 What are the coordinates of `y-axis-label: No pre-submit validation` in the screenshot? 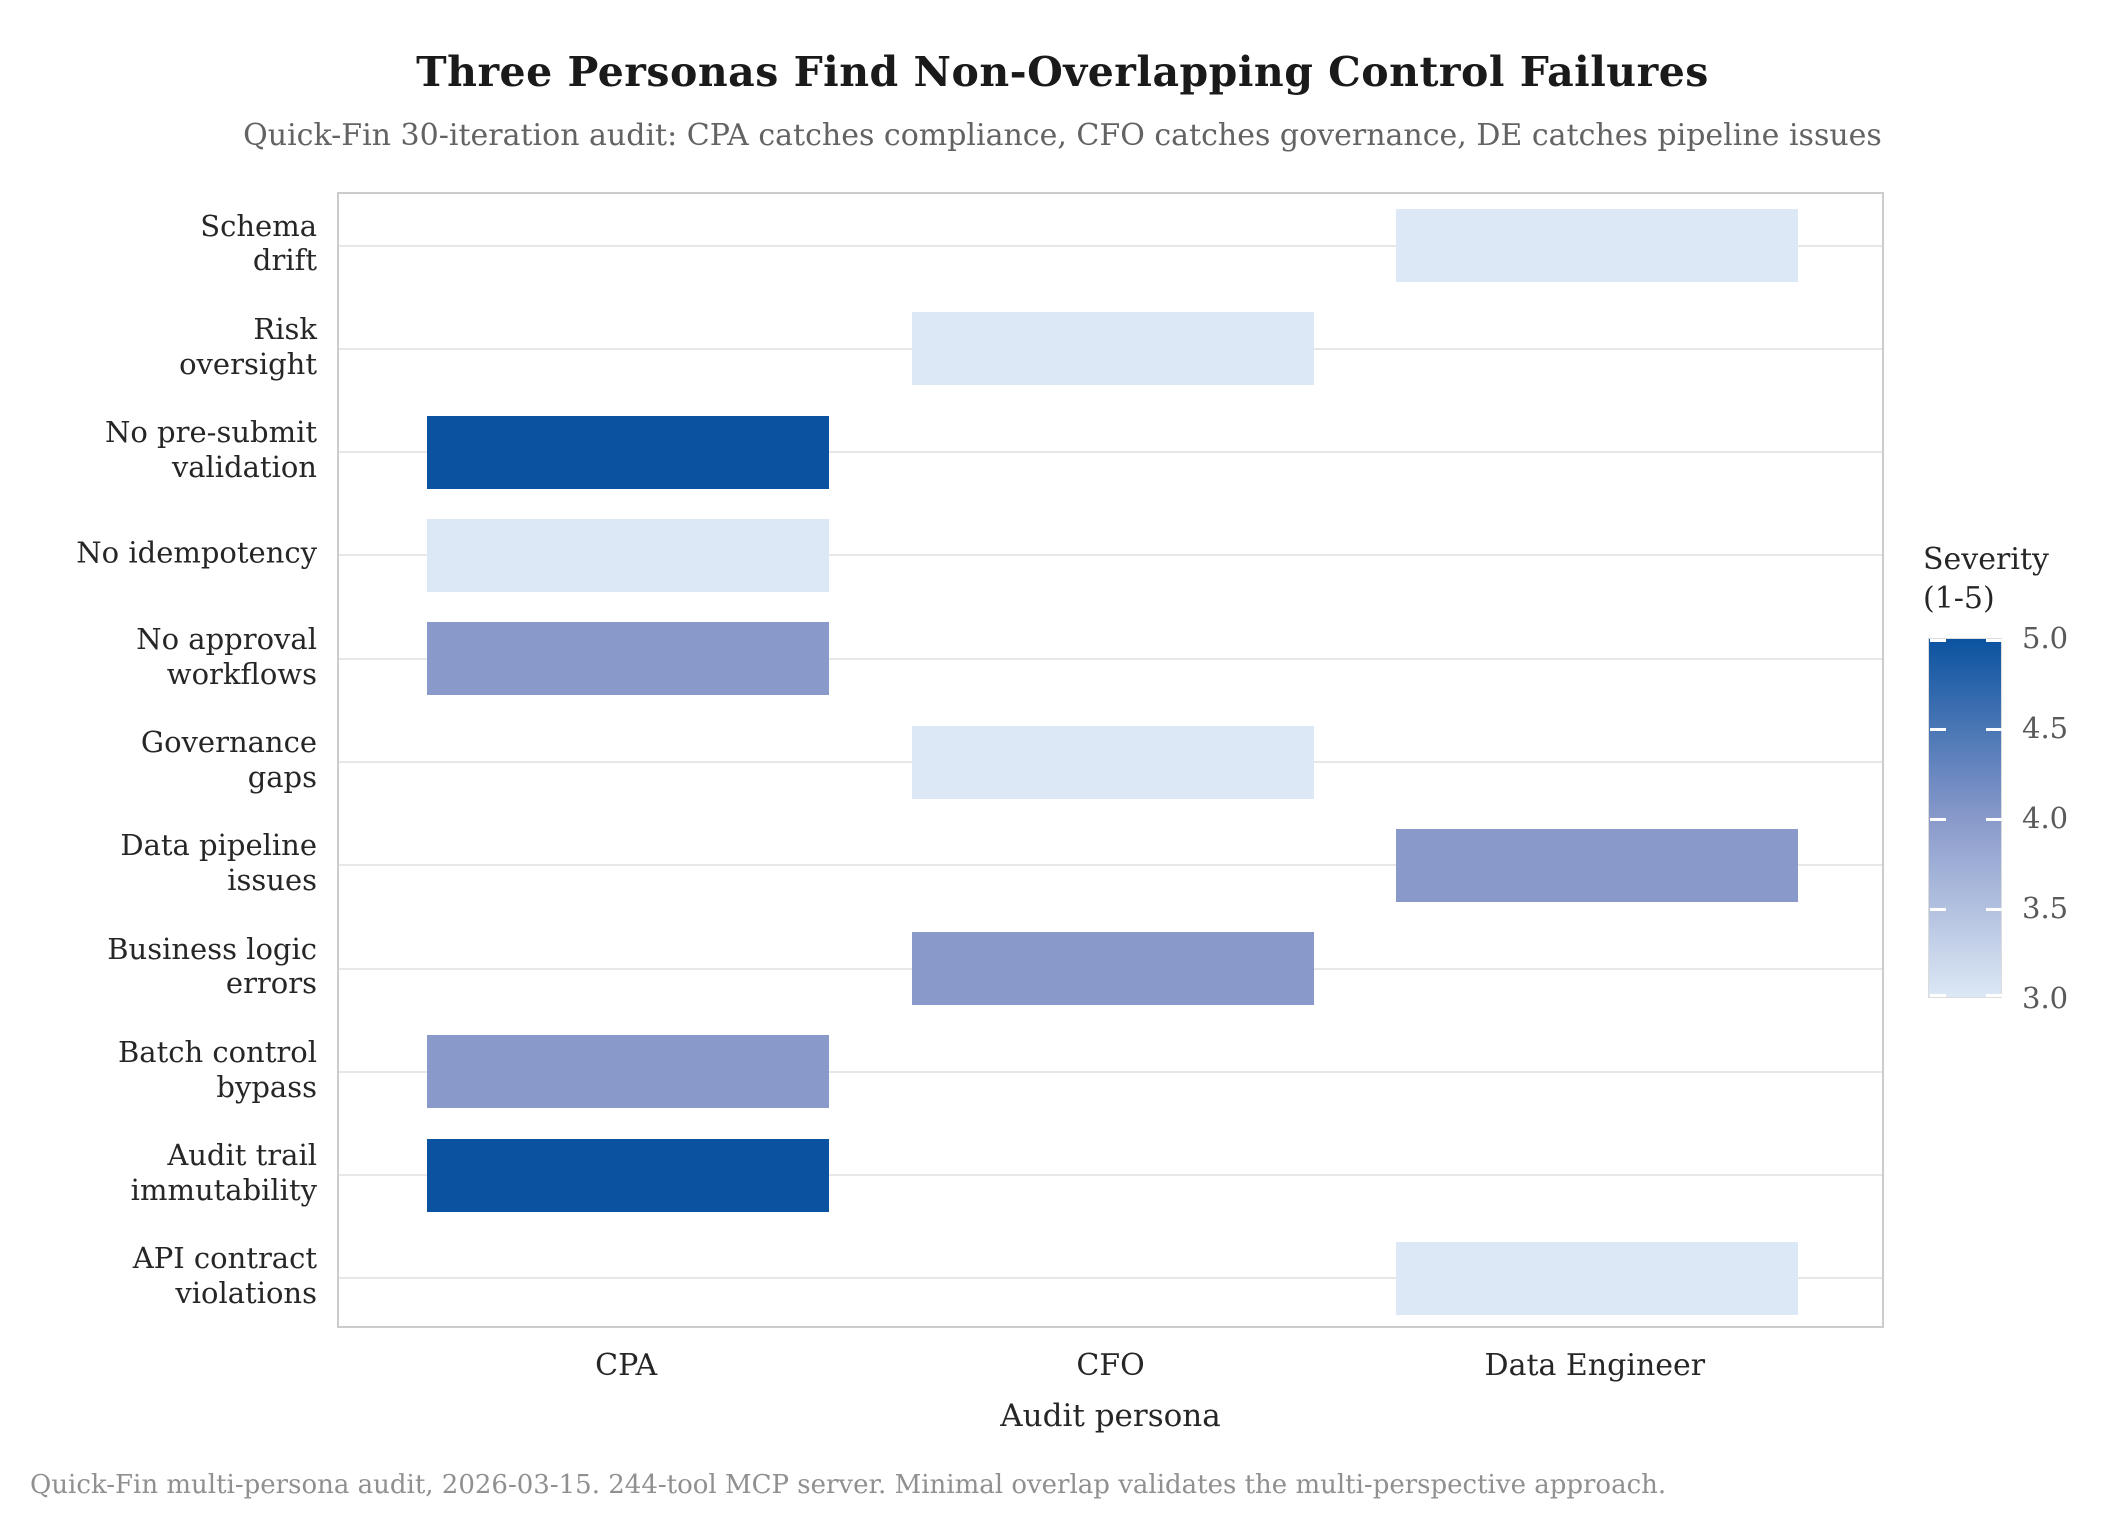 It's located at (211, 450).